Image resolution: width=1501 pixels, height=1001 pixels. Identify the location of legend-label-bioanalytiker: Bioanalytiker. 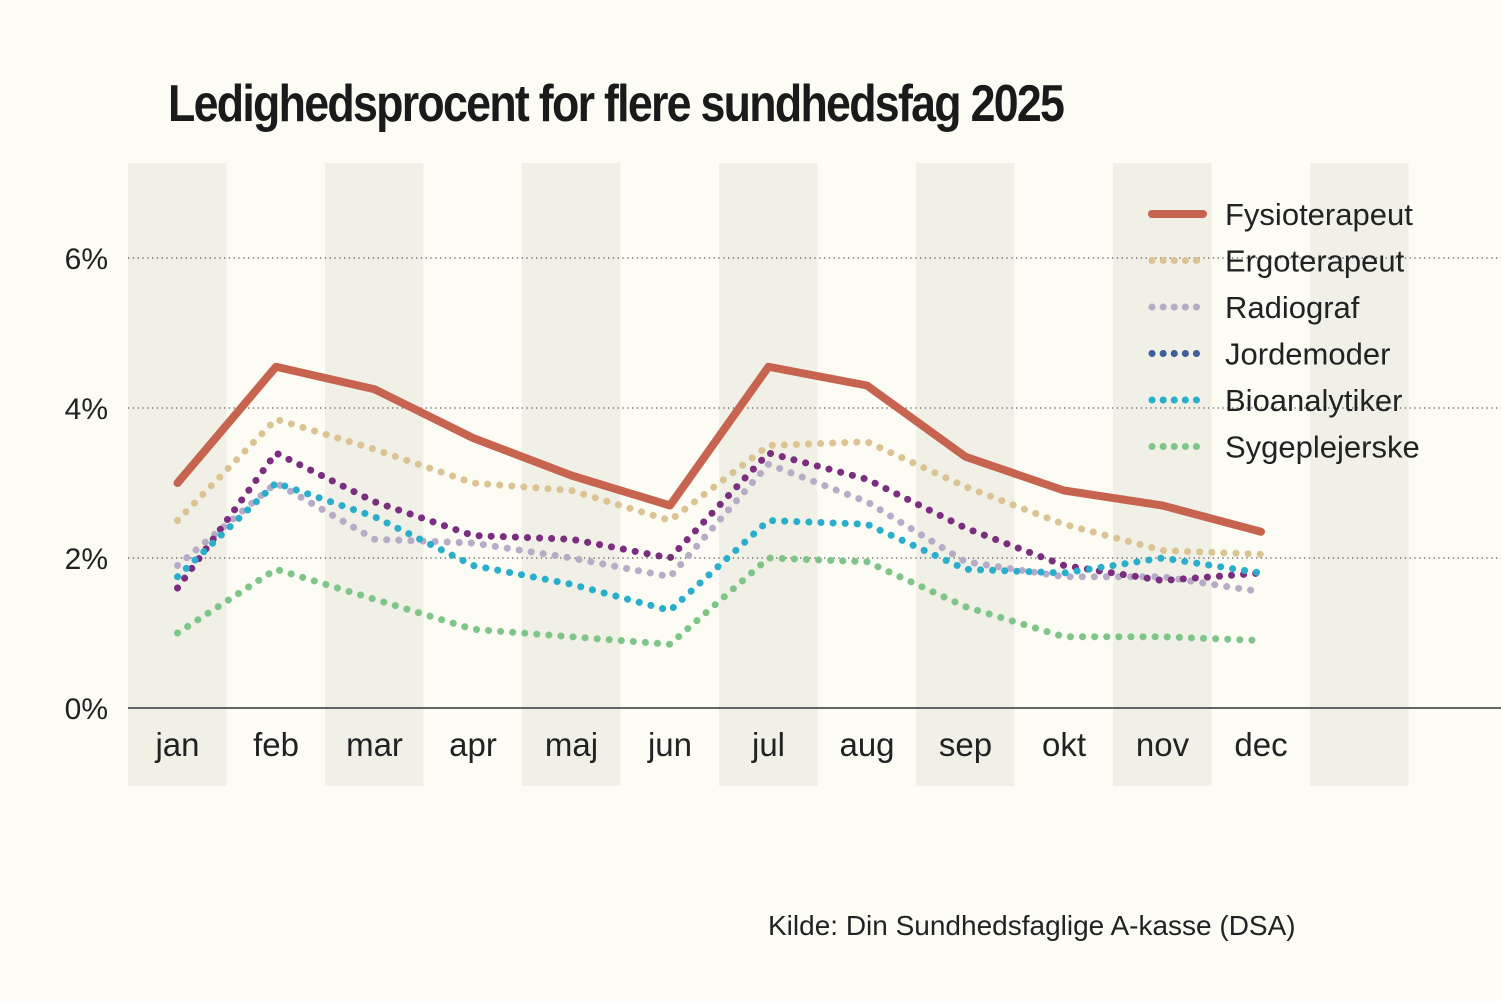
(1313, 400).